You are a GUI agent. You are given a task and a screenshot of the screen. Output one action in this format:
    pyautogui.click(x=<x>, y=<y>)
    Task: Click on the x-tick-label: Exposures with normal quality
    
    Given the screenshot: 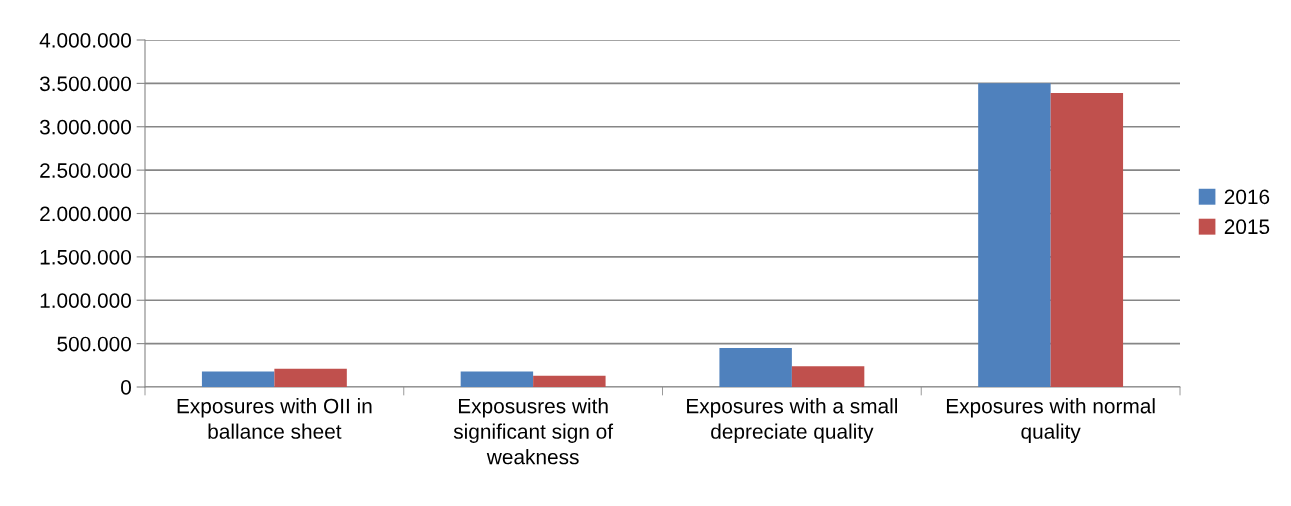 What is the action you would take?
    pyautogui.click(x=1050, y=420)
    